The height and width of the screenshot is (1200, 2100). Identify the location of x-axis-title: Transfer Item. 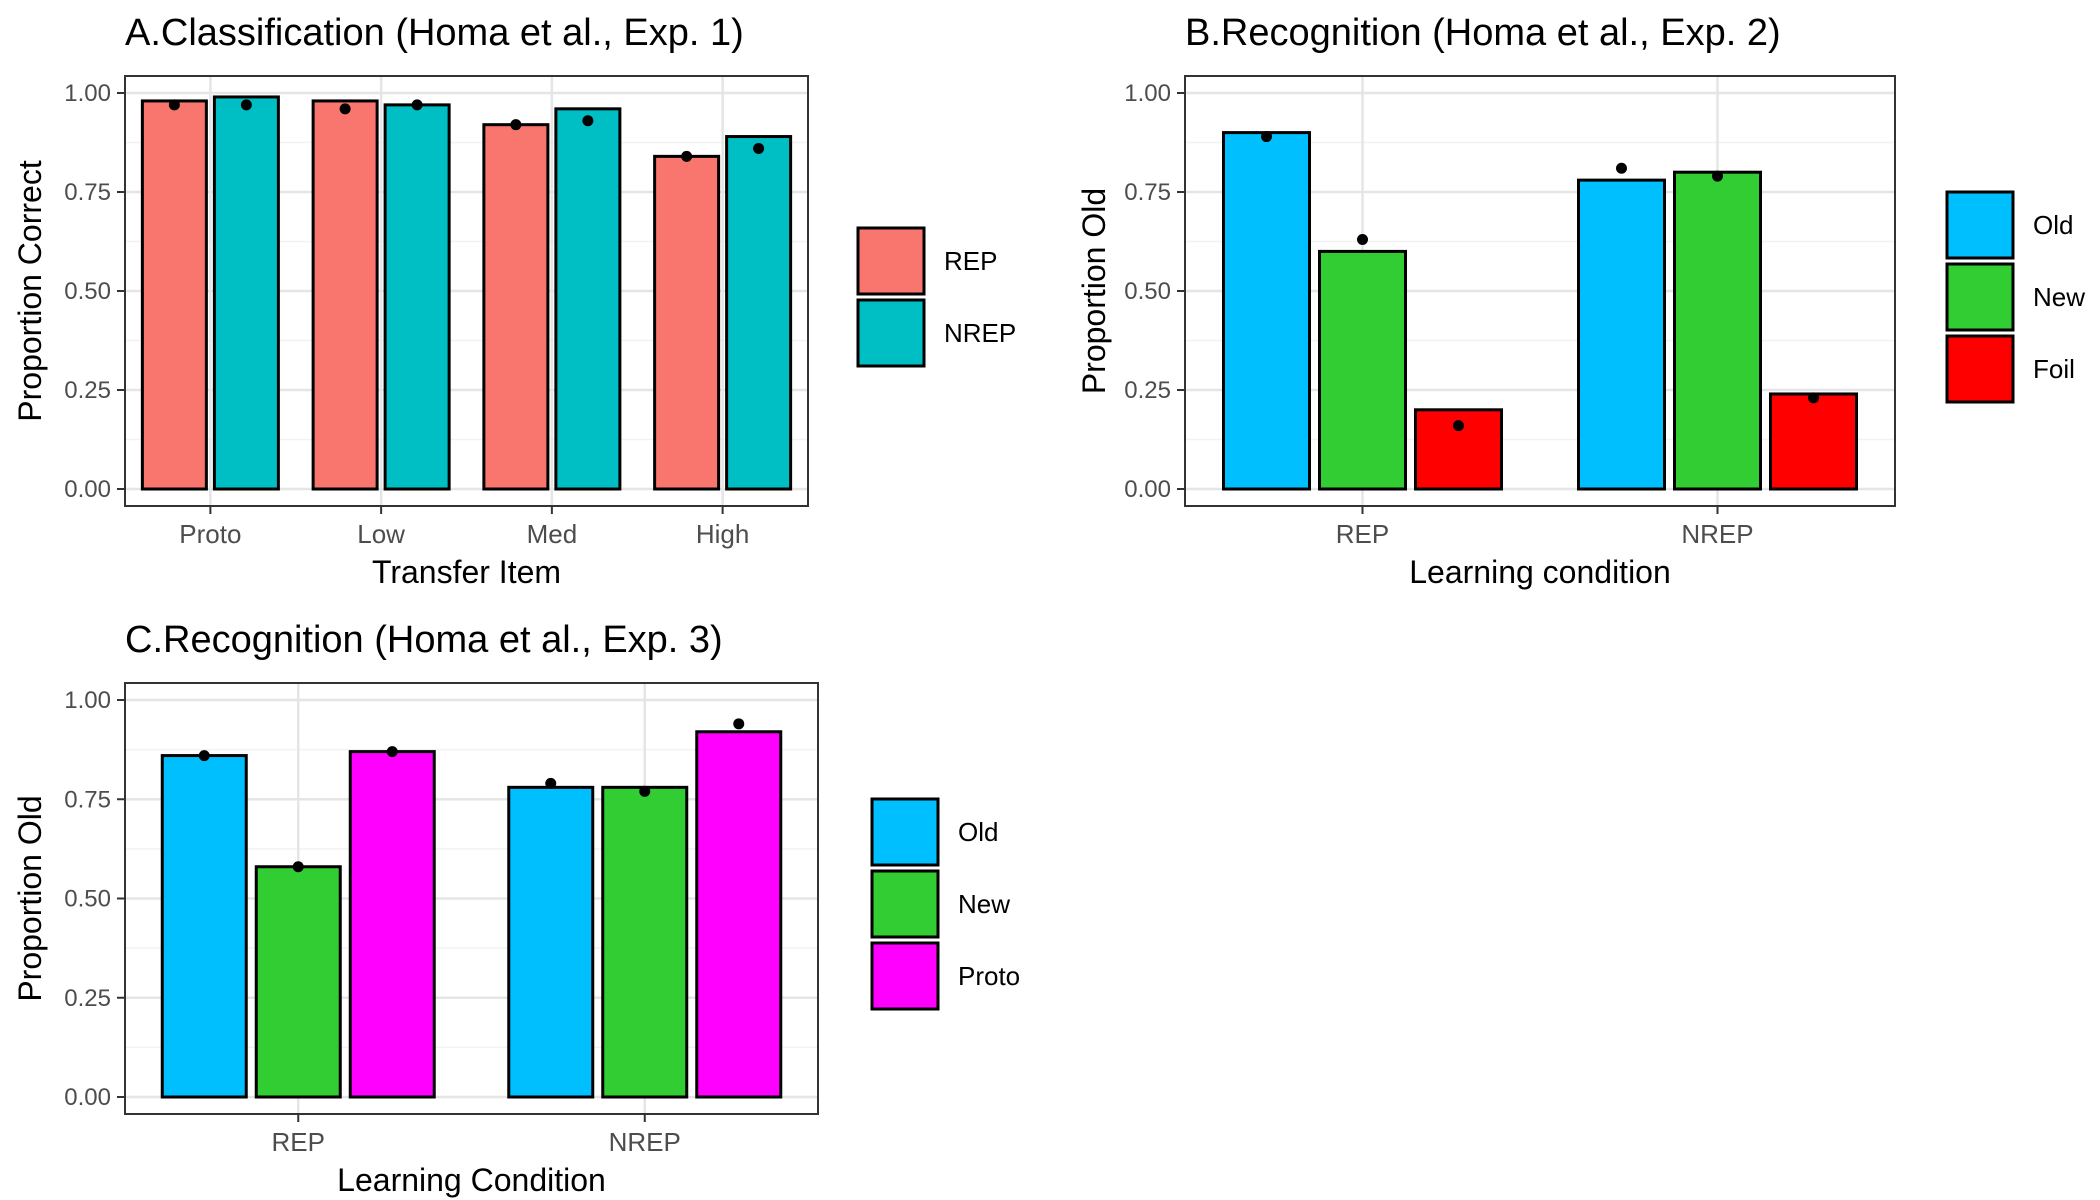
(466, 572).